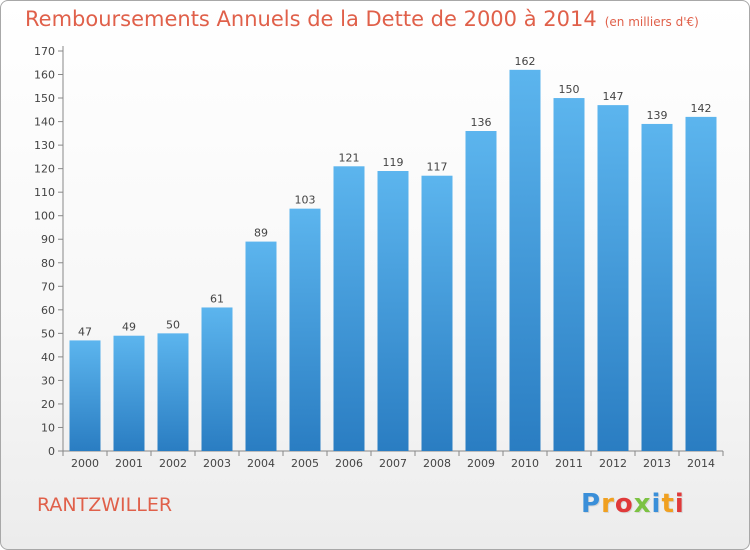  I want to click on data-label: 119, so click(393, 162).